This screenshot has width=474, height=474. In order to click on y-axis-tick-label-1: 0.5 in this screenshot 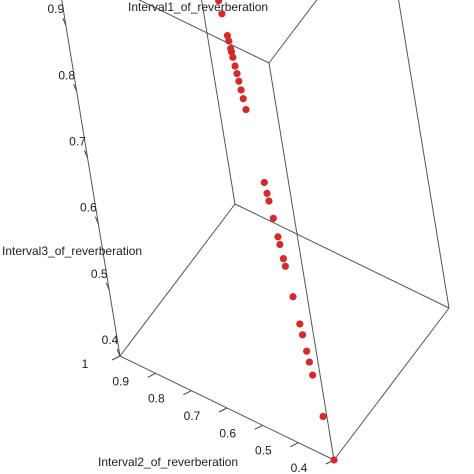, I will do `click(263, 451)`.